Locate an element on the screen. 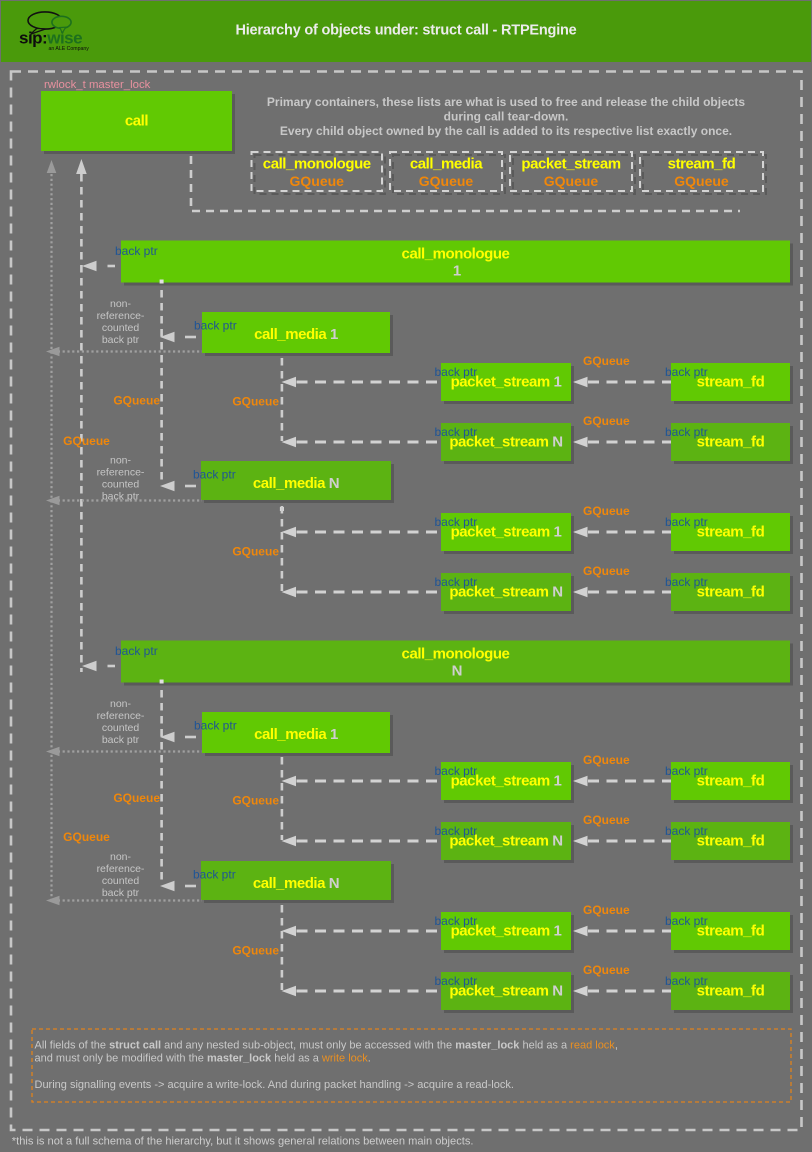  svg-text: call_media is located at coordinates (446, 163).